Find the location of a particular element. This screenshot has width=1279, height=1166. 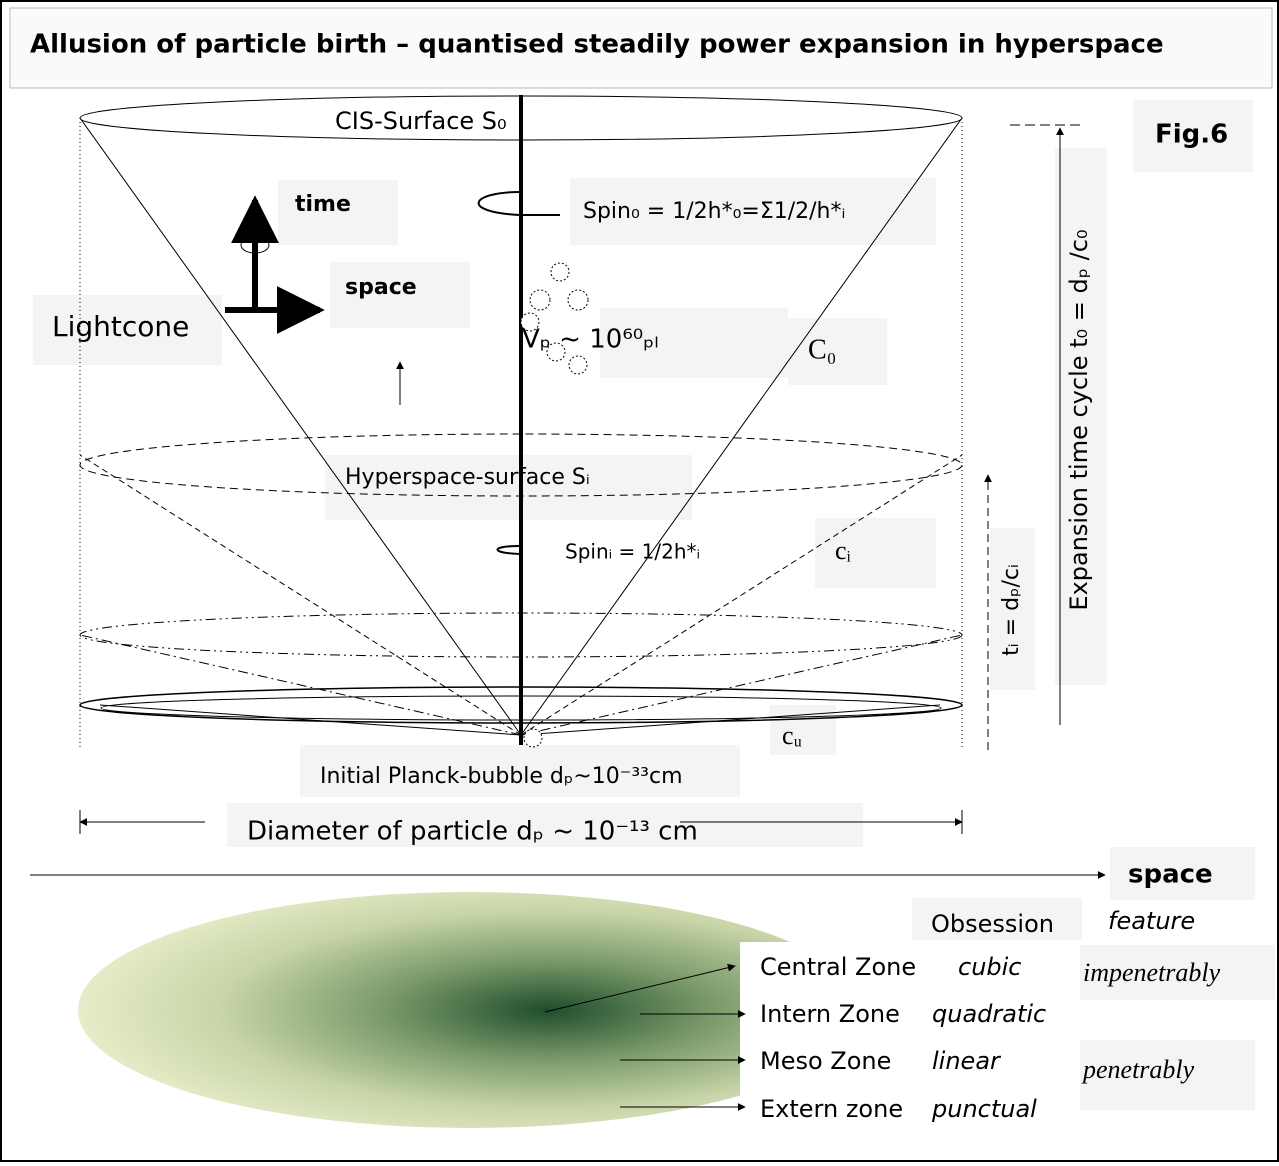

zone-arrows is located at coordinates (645, 1037).